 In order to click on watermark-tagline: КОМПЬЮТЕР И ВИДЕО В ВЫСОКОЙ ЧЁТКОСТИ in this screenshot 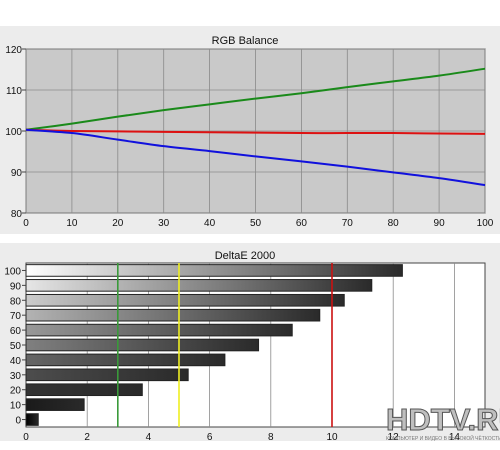, I will do `click(443, 438)`.